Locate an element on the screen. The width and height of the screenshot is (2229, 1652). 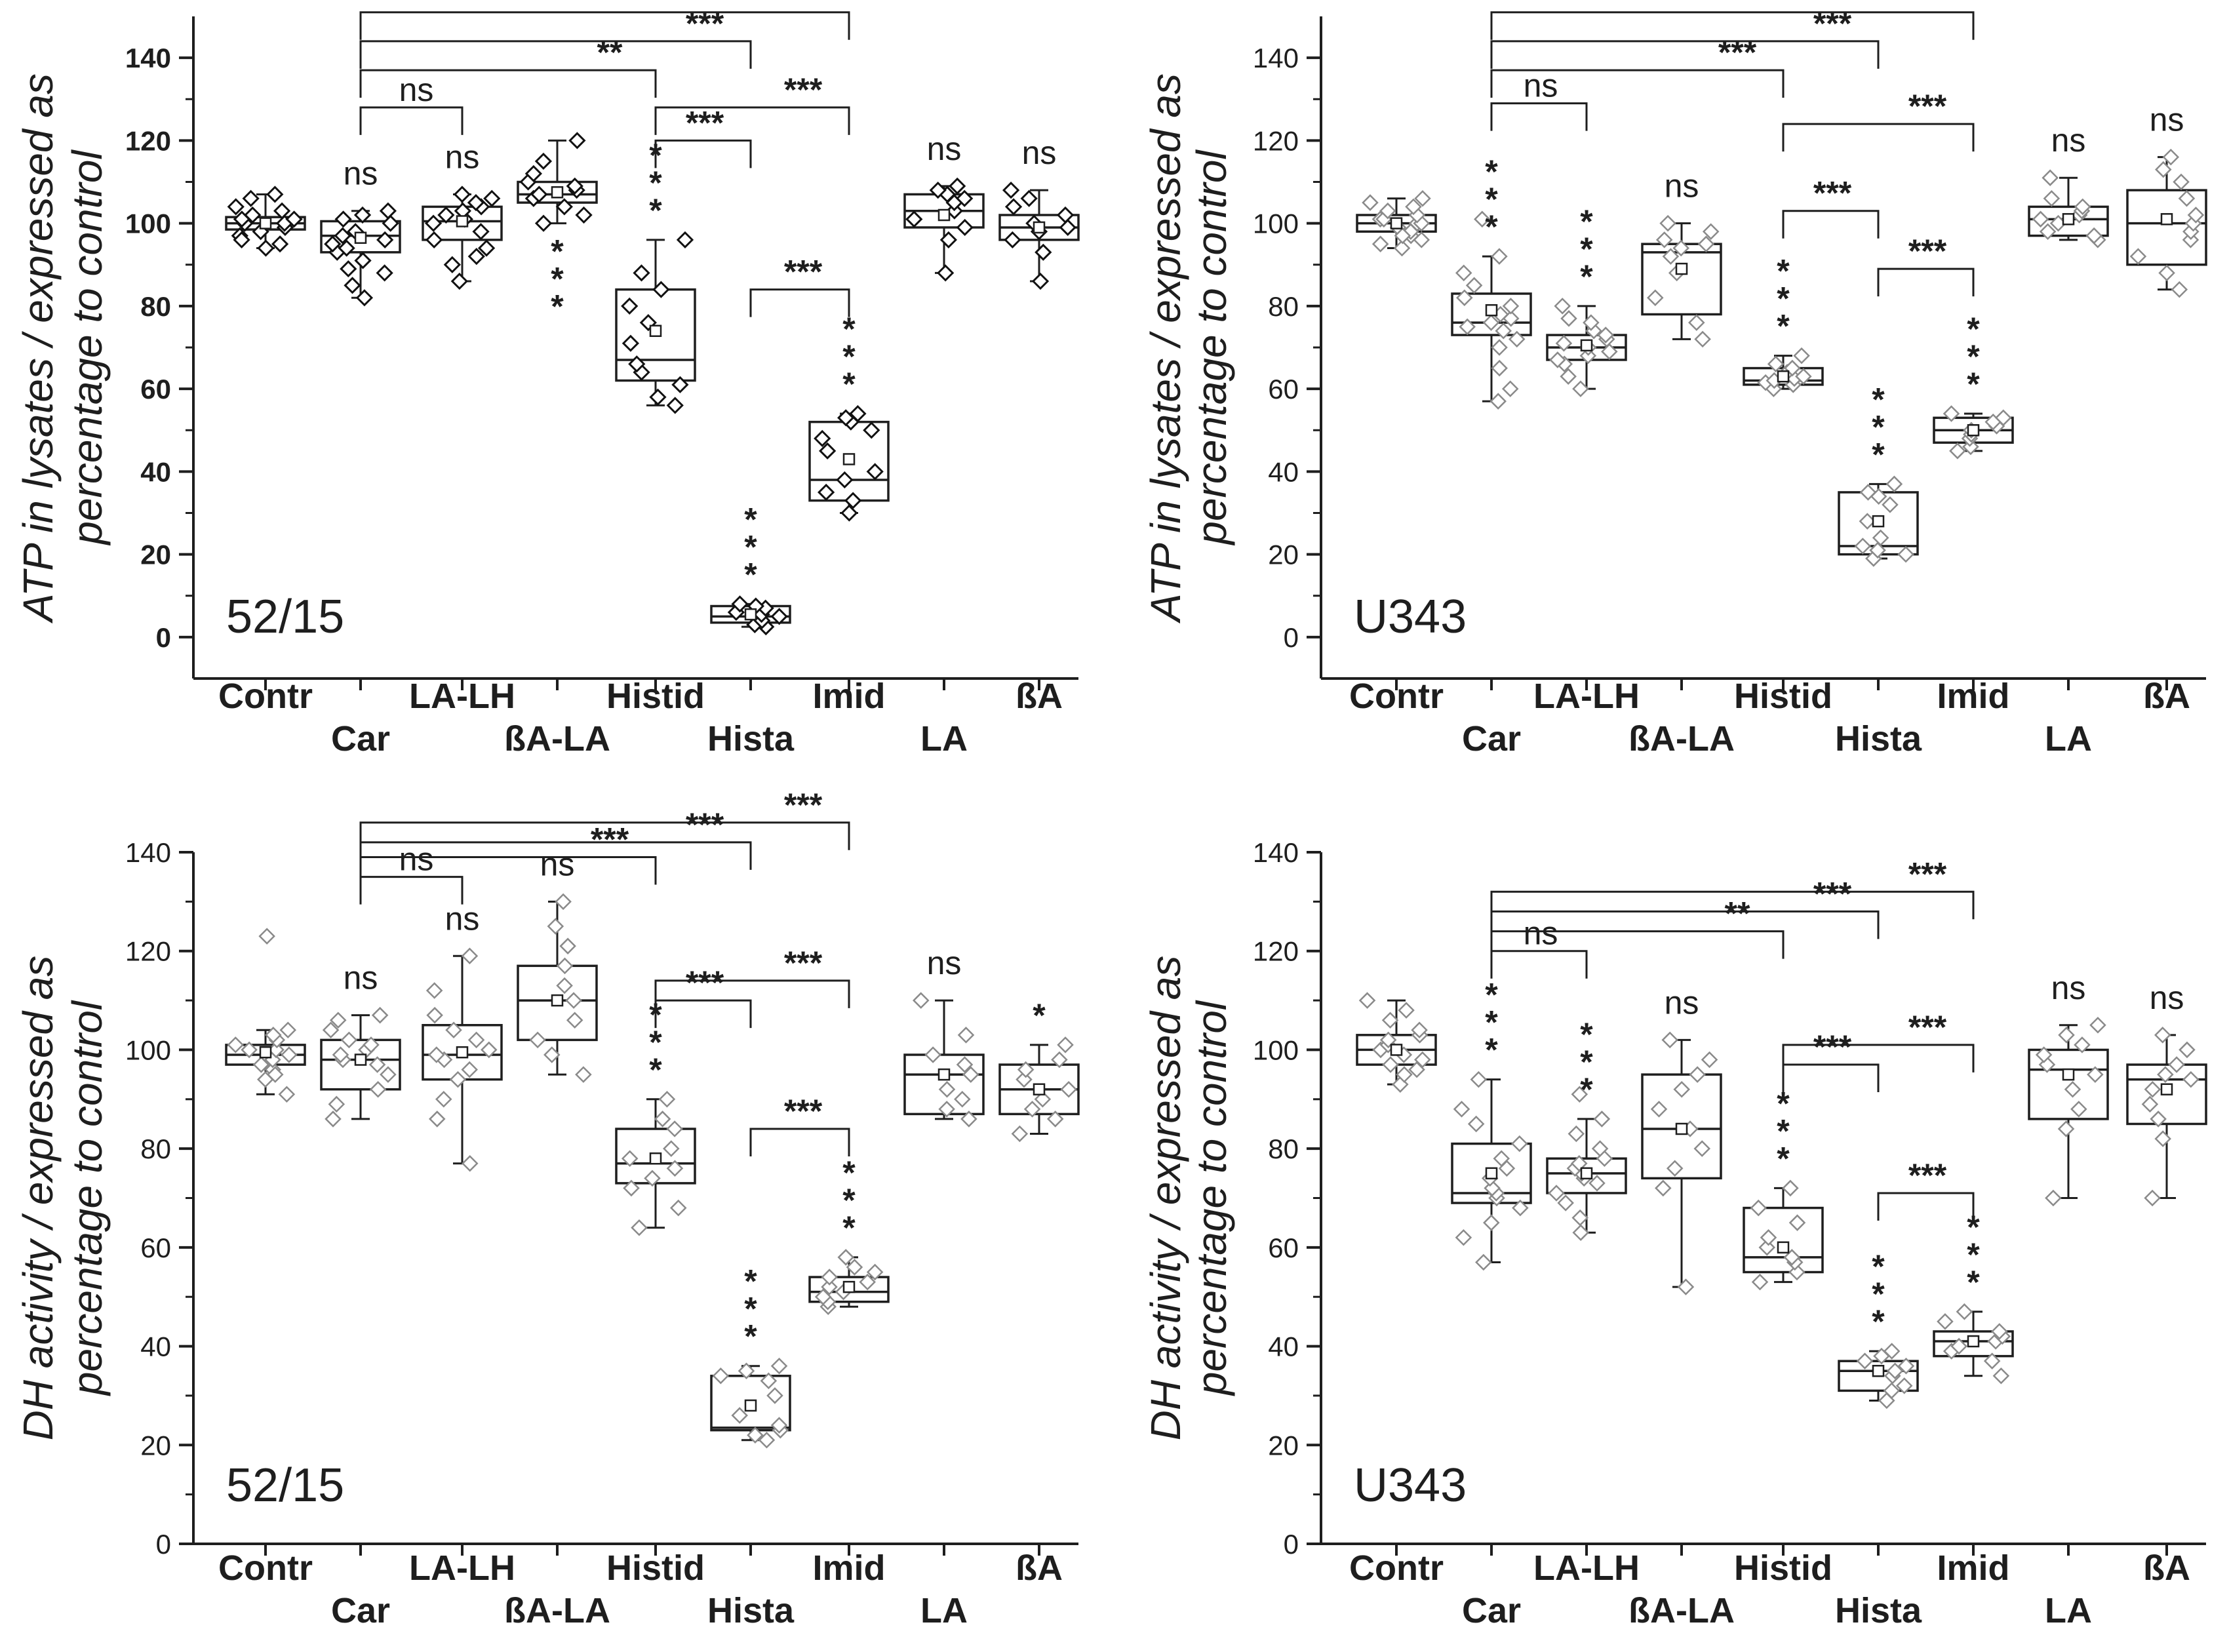
y-axis-title-line2: percentage to control is located at coordinates (1212, 1198).